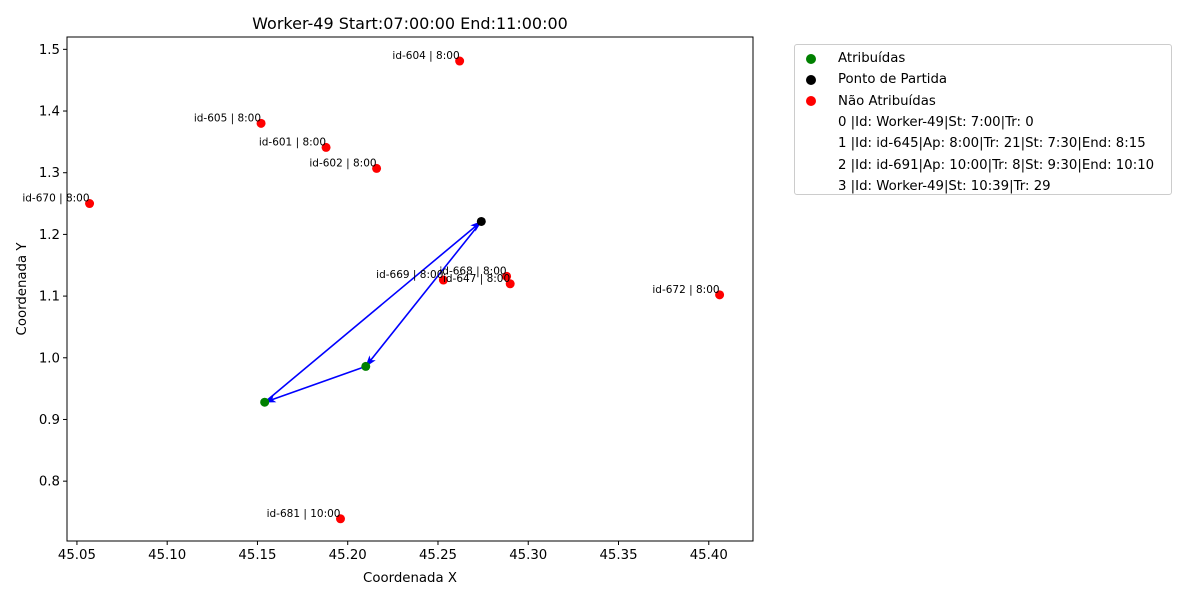  What do you see at coordinates (49, 358) in the screenshot?
I see `y-tick-label: 1.0` at bounding box center [49, 358].